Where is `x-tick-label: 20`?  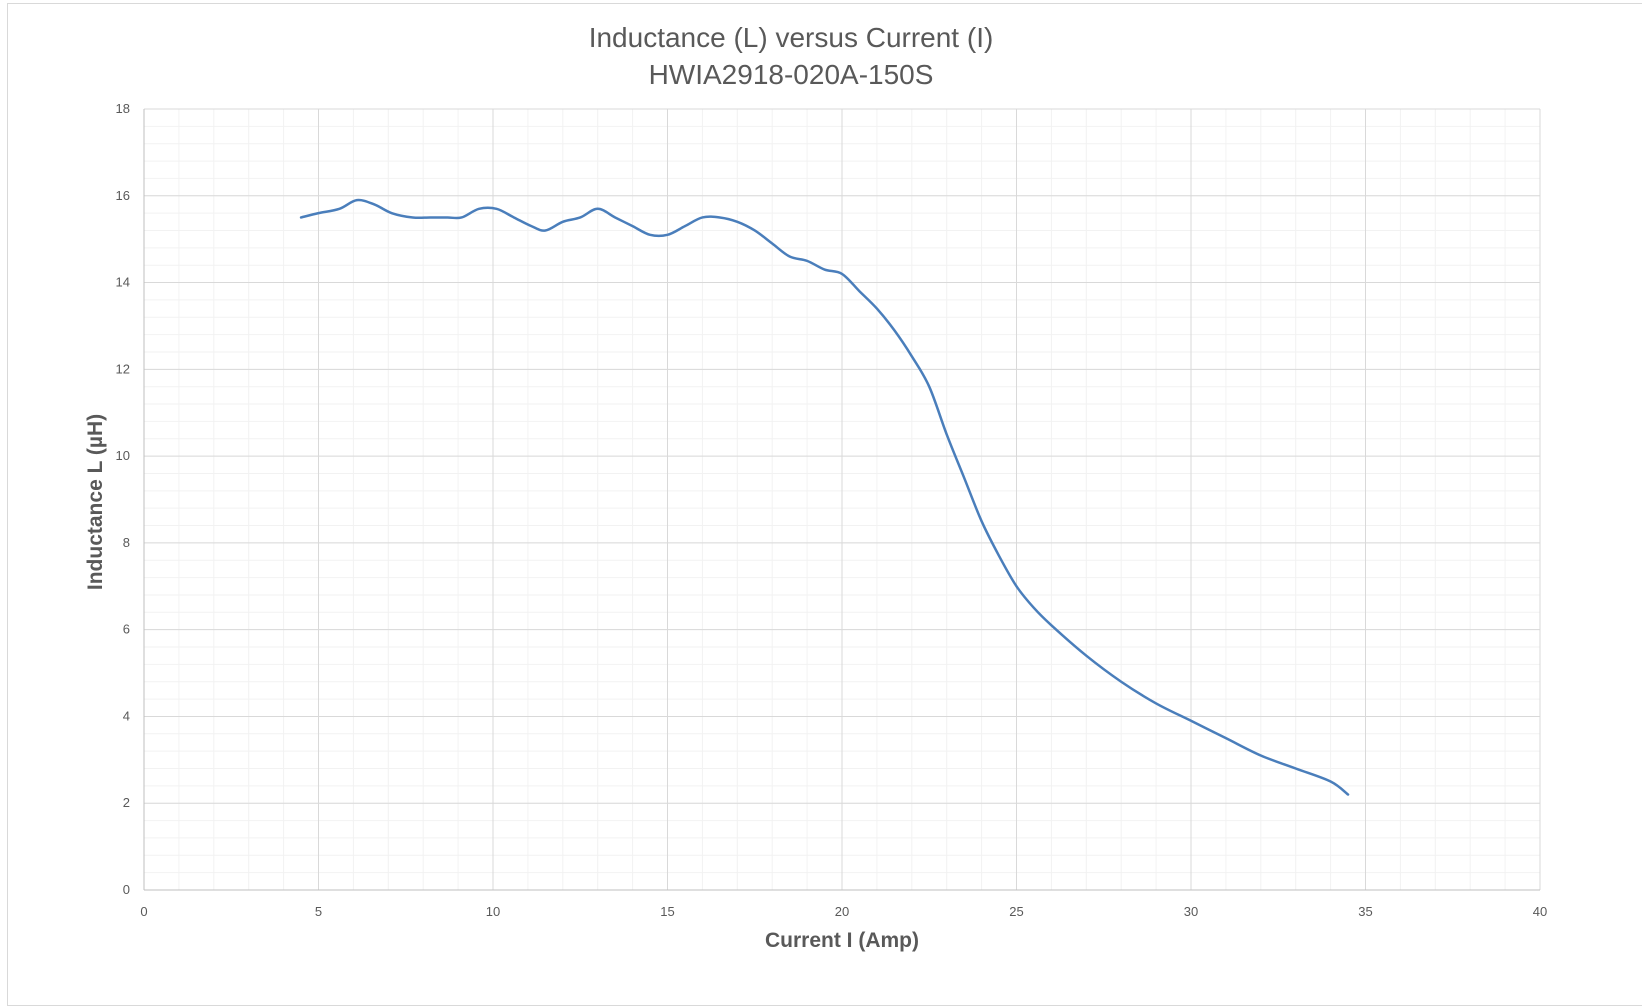 x-tick-label: 20 is located at coordinates (842, 911).